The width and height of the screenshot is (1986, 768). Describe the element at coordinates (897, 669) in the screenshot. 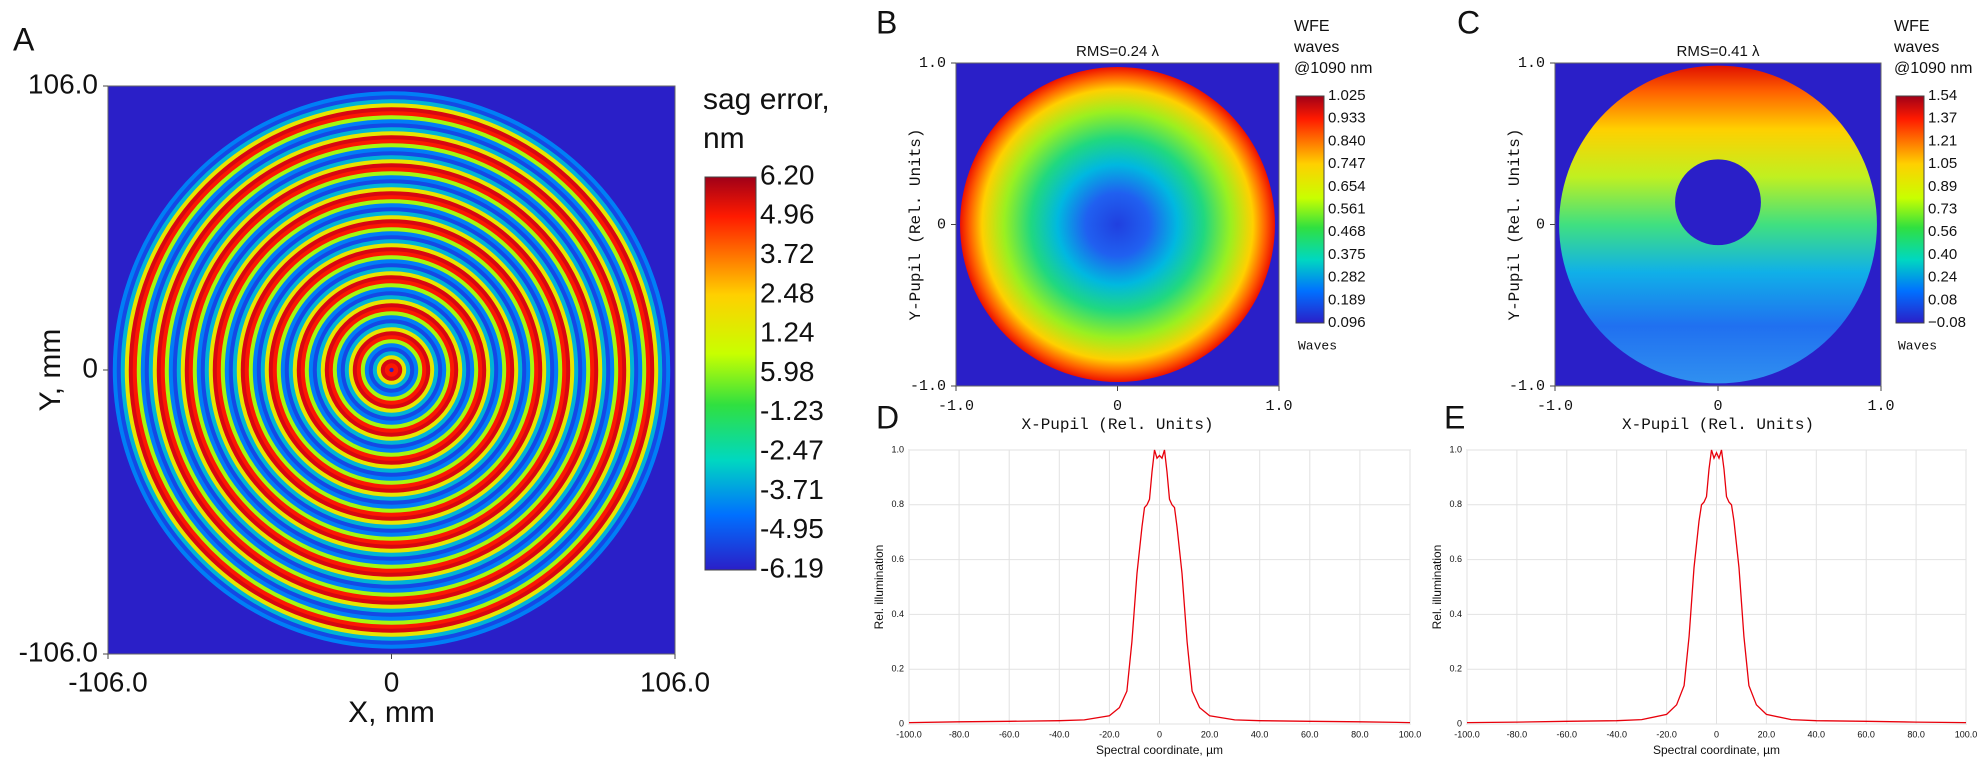

I see `y-tick-label: 0.2` at that location.